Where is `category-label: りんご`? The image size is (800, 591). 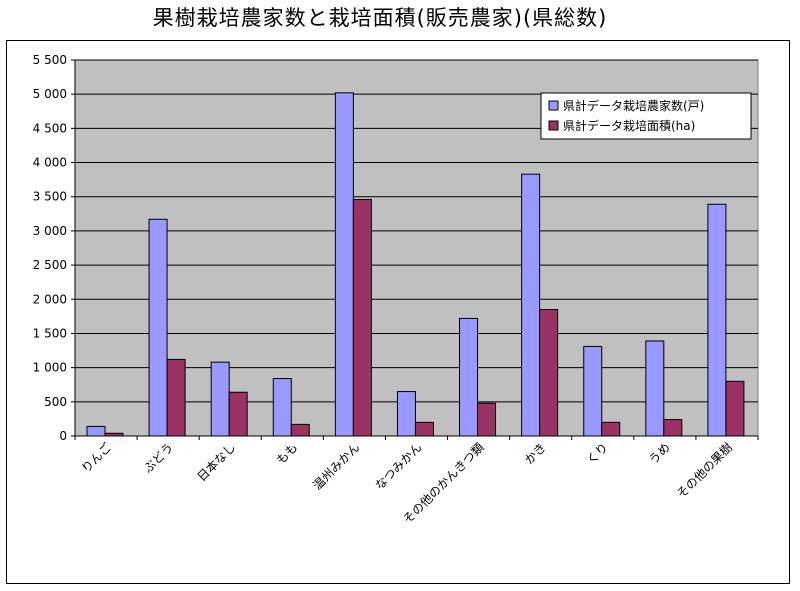 category-label: りんご is located at coordinates (96, 458).